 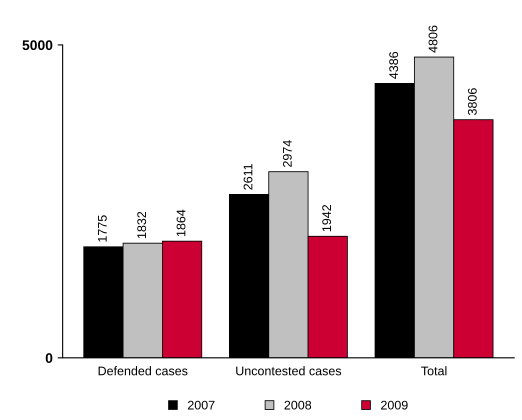 What do you see at coordinates (287, 153) in the screenshot?
I see `data-label: 2974` at bounding box center [287, 153].